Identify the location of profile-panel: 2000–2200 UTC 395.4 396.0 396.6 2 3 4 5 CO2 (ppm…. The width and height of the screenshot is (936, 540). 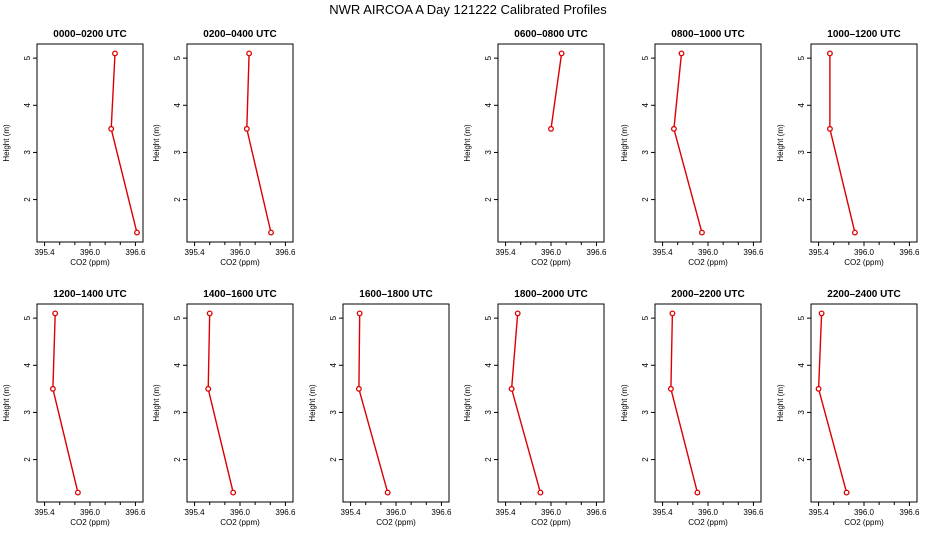
(692, 408).